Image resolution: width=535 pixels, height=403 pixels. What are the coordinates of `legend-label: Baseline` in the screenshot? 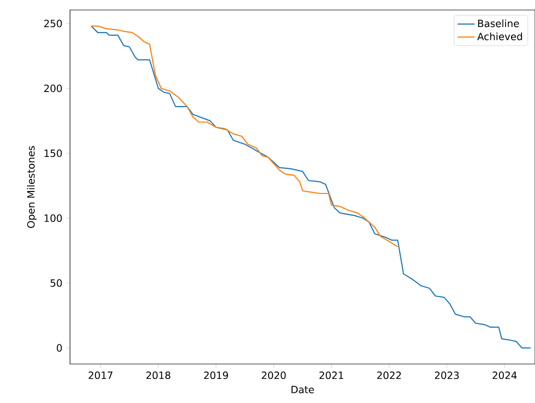 It's located at (498, 23).